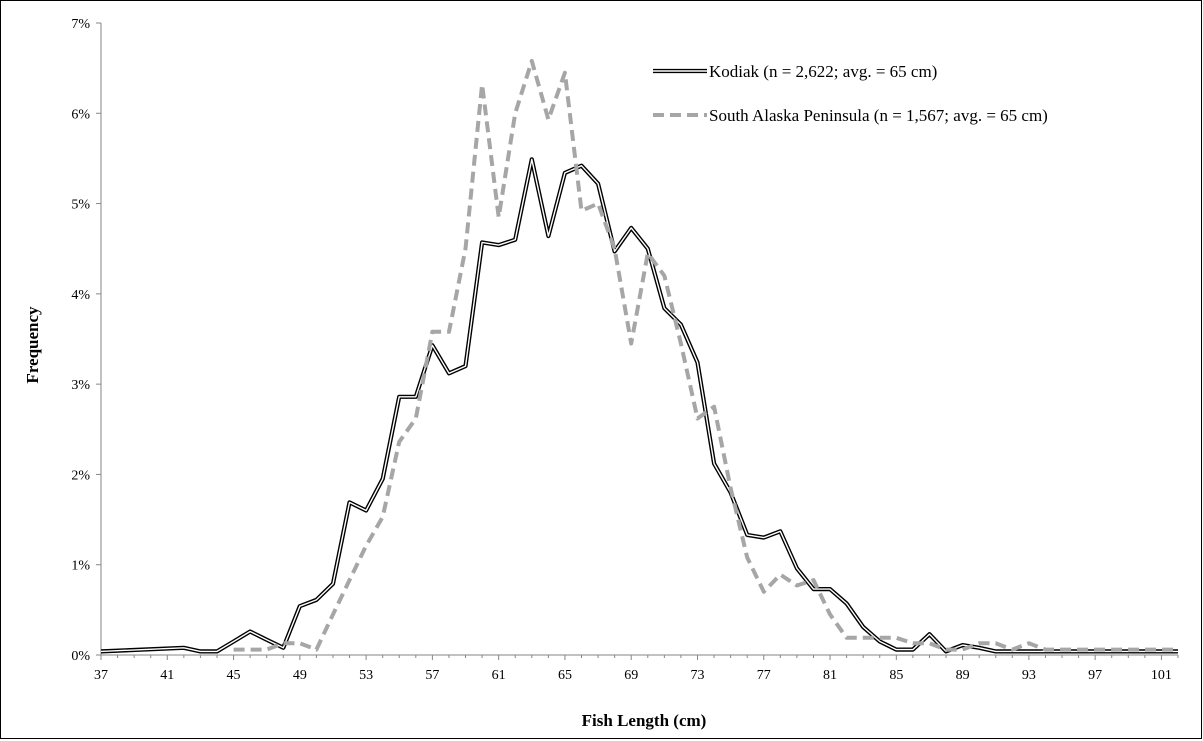 The width and height of the screenshot is (1203, 741). Describe the element at coordinates (644, 720) in the screenshot. I see `x-axis-title: Fish Length (cm)` at that location.